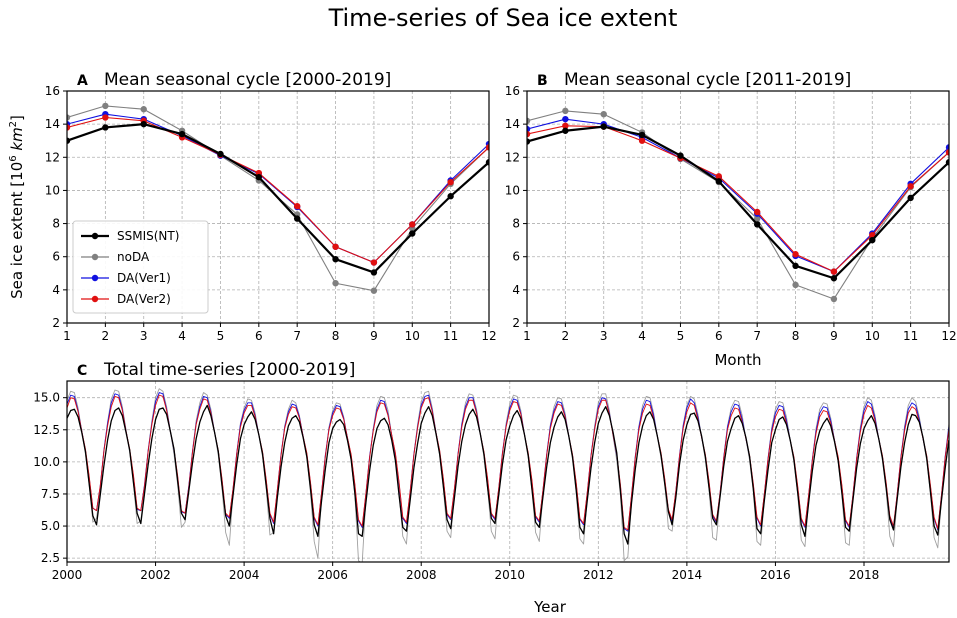 This screenshot has height=618, width=957. Describe the element at coordinates (17, 141) in the screenshot. I see `y-axis-label-unit: km` at that location.